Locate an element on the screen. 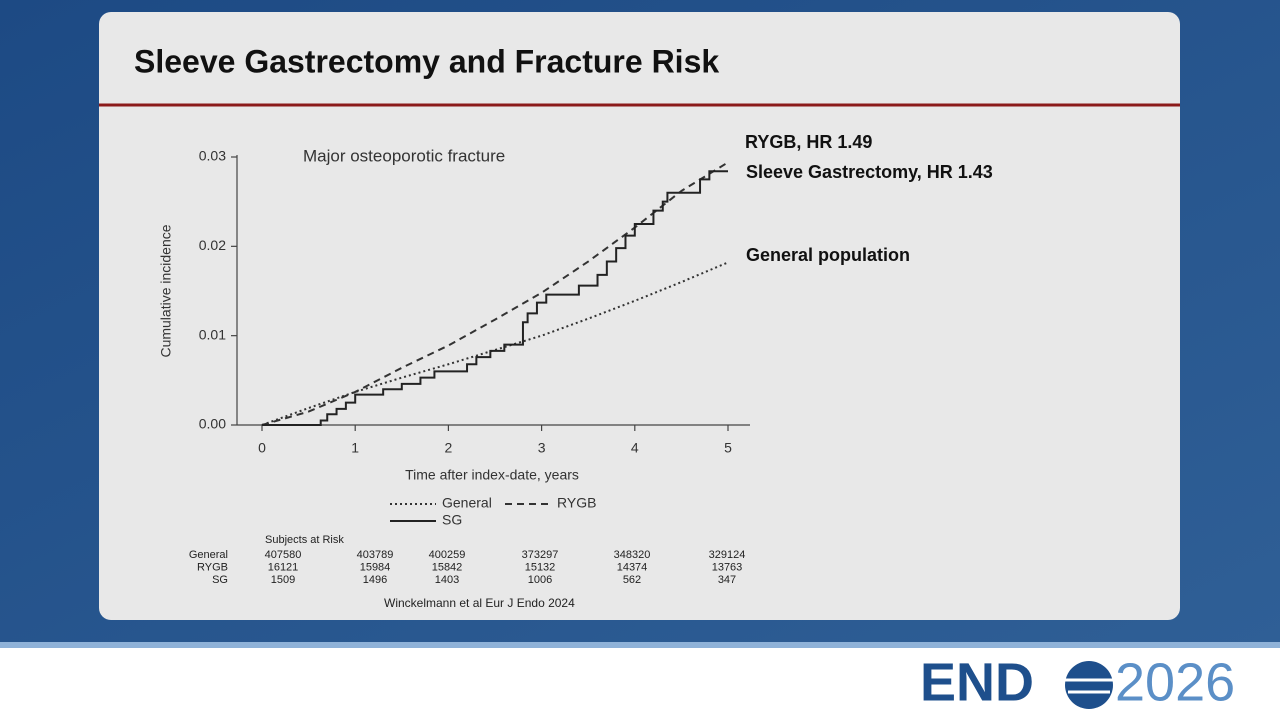 The width and height of the screenshot is (1280, 720). x-tick-label: 0 is located at coordinates (262, 448).